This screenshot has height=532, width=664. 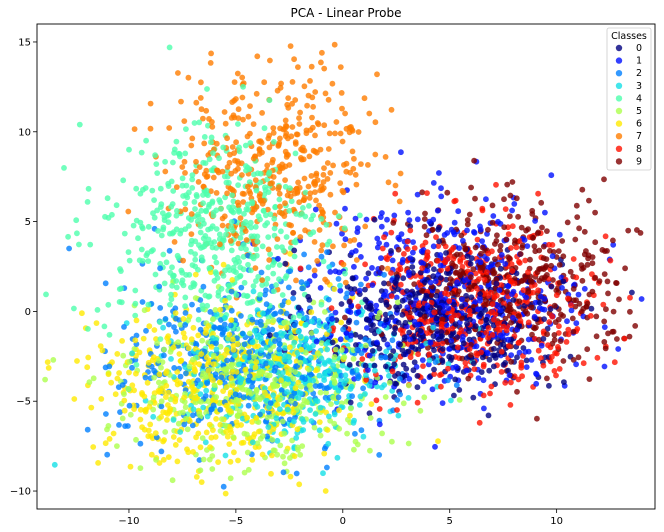 What do you see at coordinates (629, 36) in the screenshot?
I see `legend-title: Classes` at bounding box center [629, 36].